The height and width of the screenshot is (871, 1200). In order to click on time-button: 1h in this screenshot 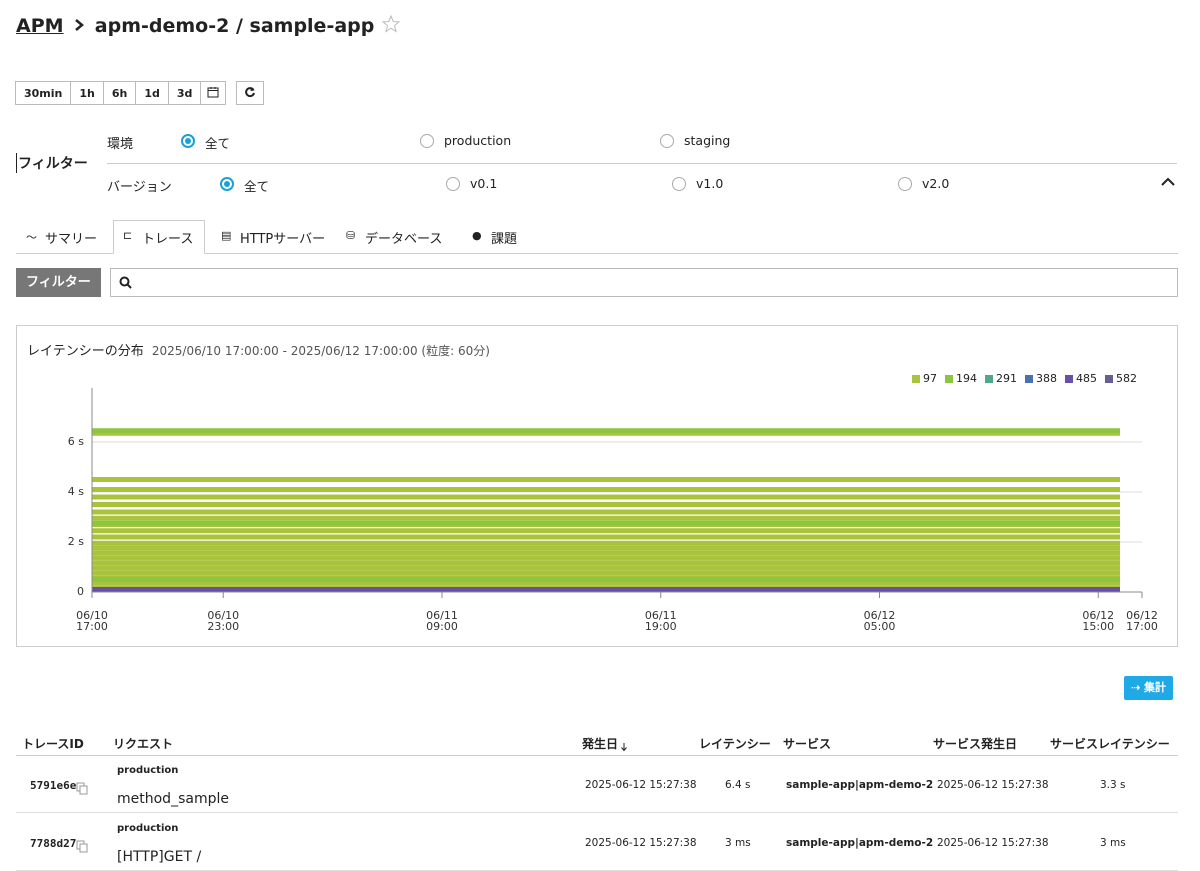, I will do `click(87, 93)`.